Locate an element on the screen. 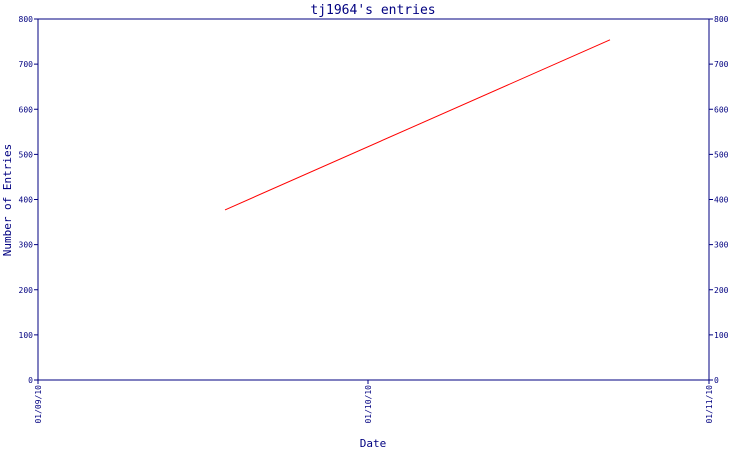 This screenshot has height=450, width=750. y-tick-label-right: 500 is located at coordinates (721, 154).